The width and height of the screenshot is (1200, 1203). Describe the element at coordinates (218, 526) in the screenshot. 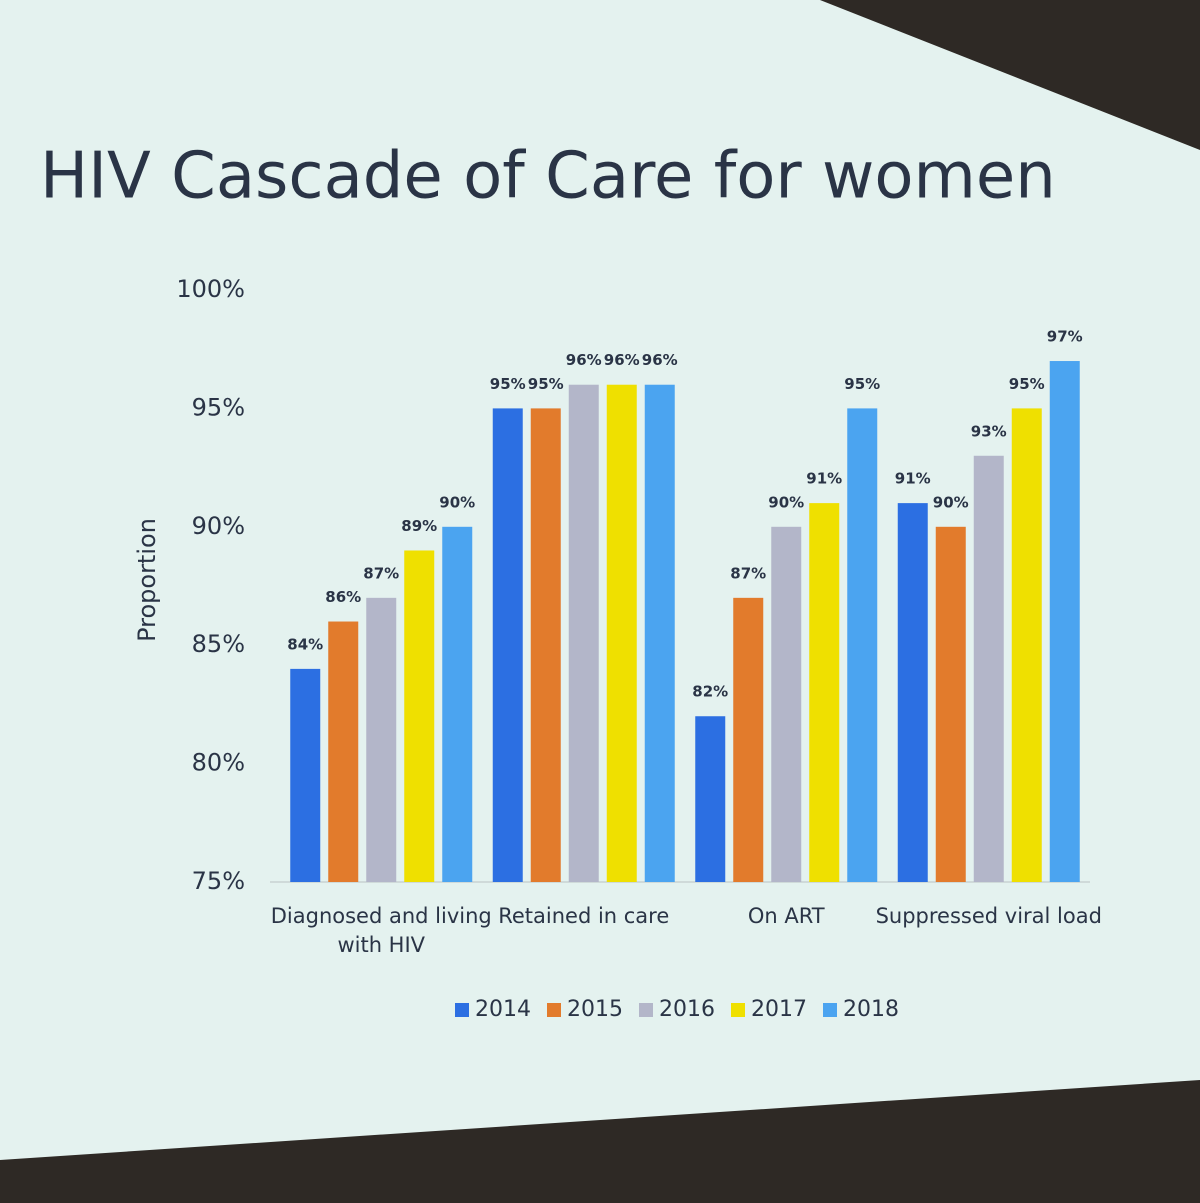

I see `y-tick-label: 90%` at that location.